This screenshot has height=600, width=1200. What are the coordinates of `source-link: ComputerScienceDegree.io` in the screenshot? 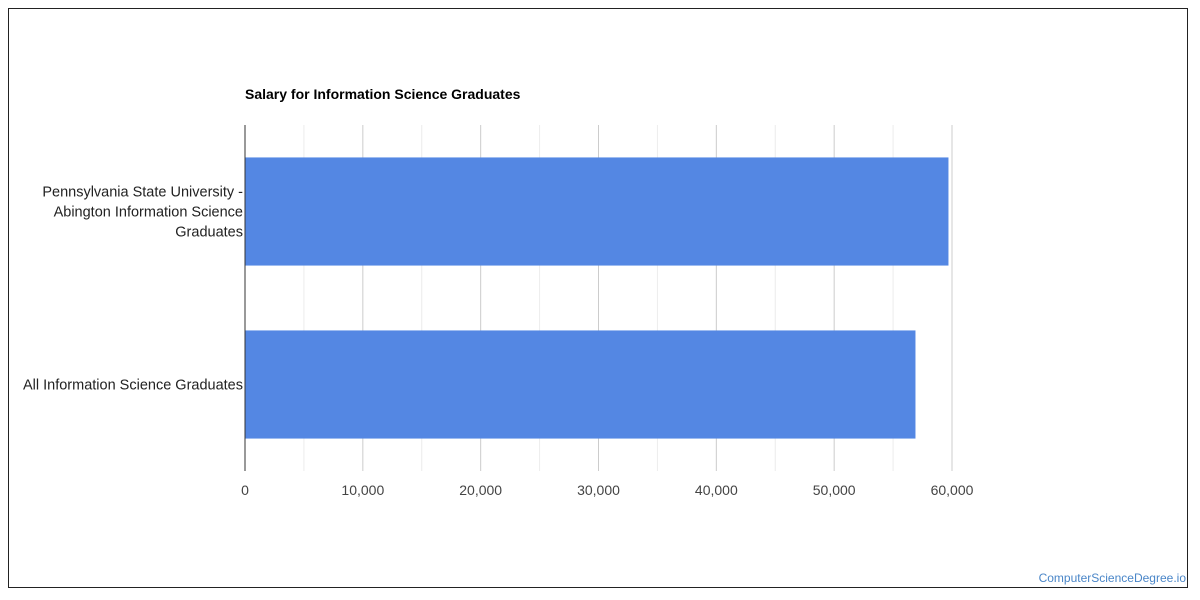 It's located at (1112, 578).